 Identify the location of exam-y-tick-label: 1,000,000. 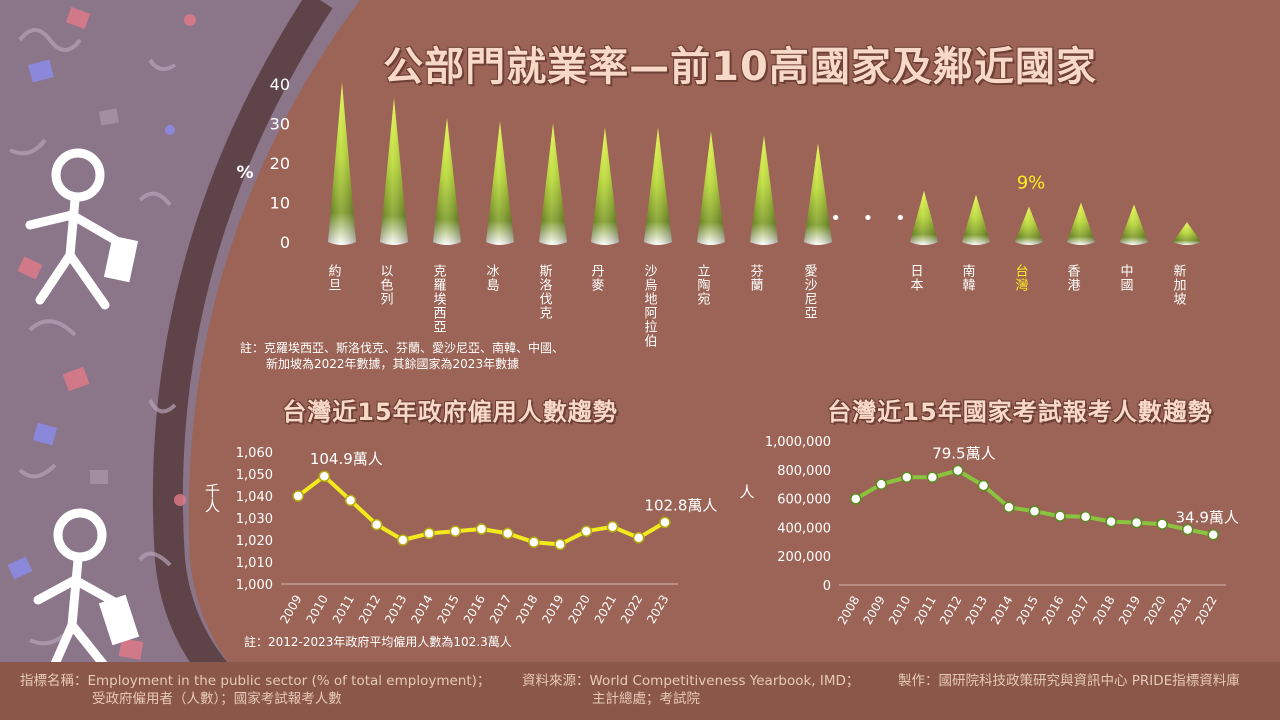
(798, 442).